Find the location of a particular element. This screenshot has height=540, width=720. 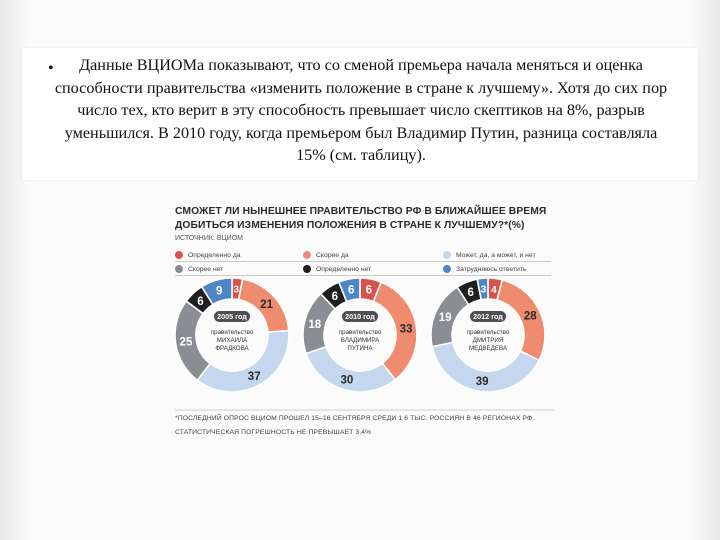

slice-value-label: 9 is located at coordinates (219, 291).